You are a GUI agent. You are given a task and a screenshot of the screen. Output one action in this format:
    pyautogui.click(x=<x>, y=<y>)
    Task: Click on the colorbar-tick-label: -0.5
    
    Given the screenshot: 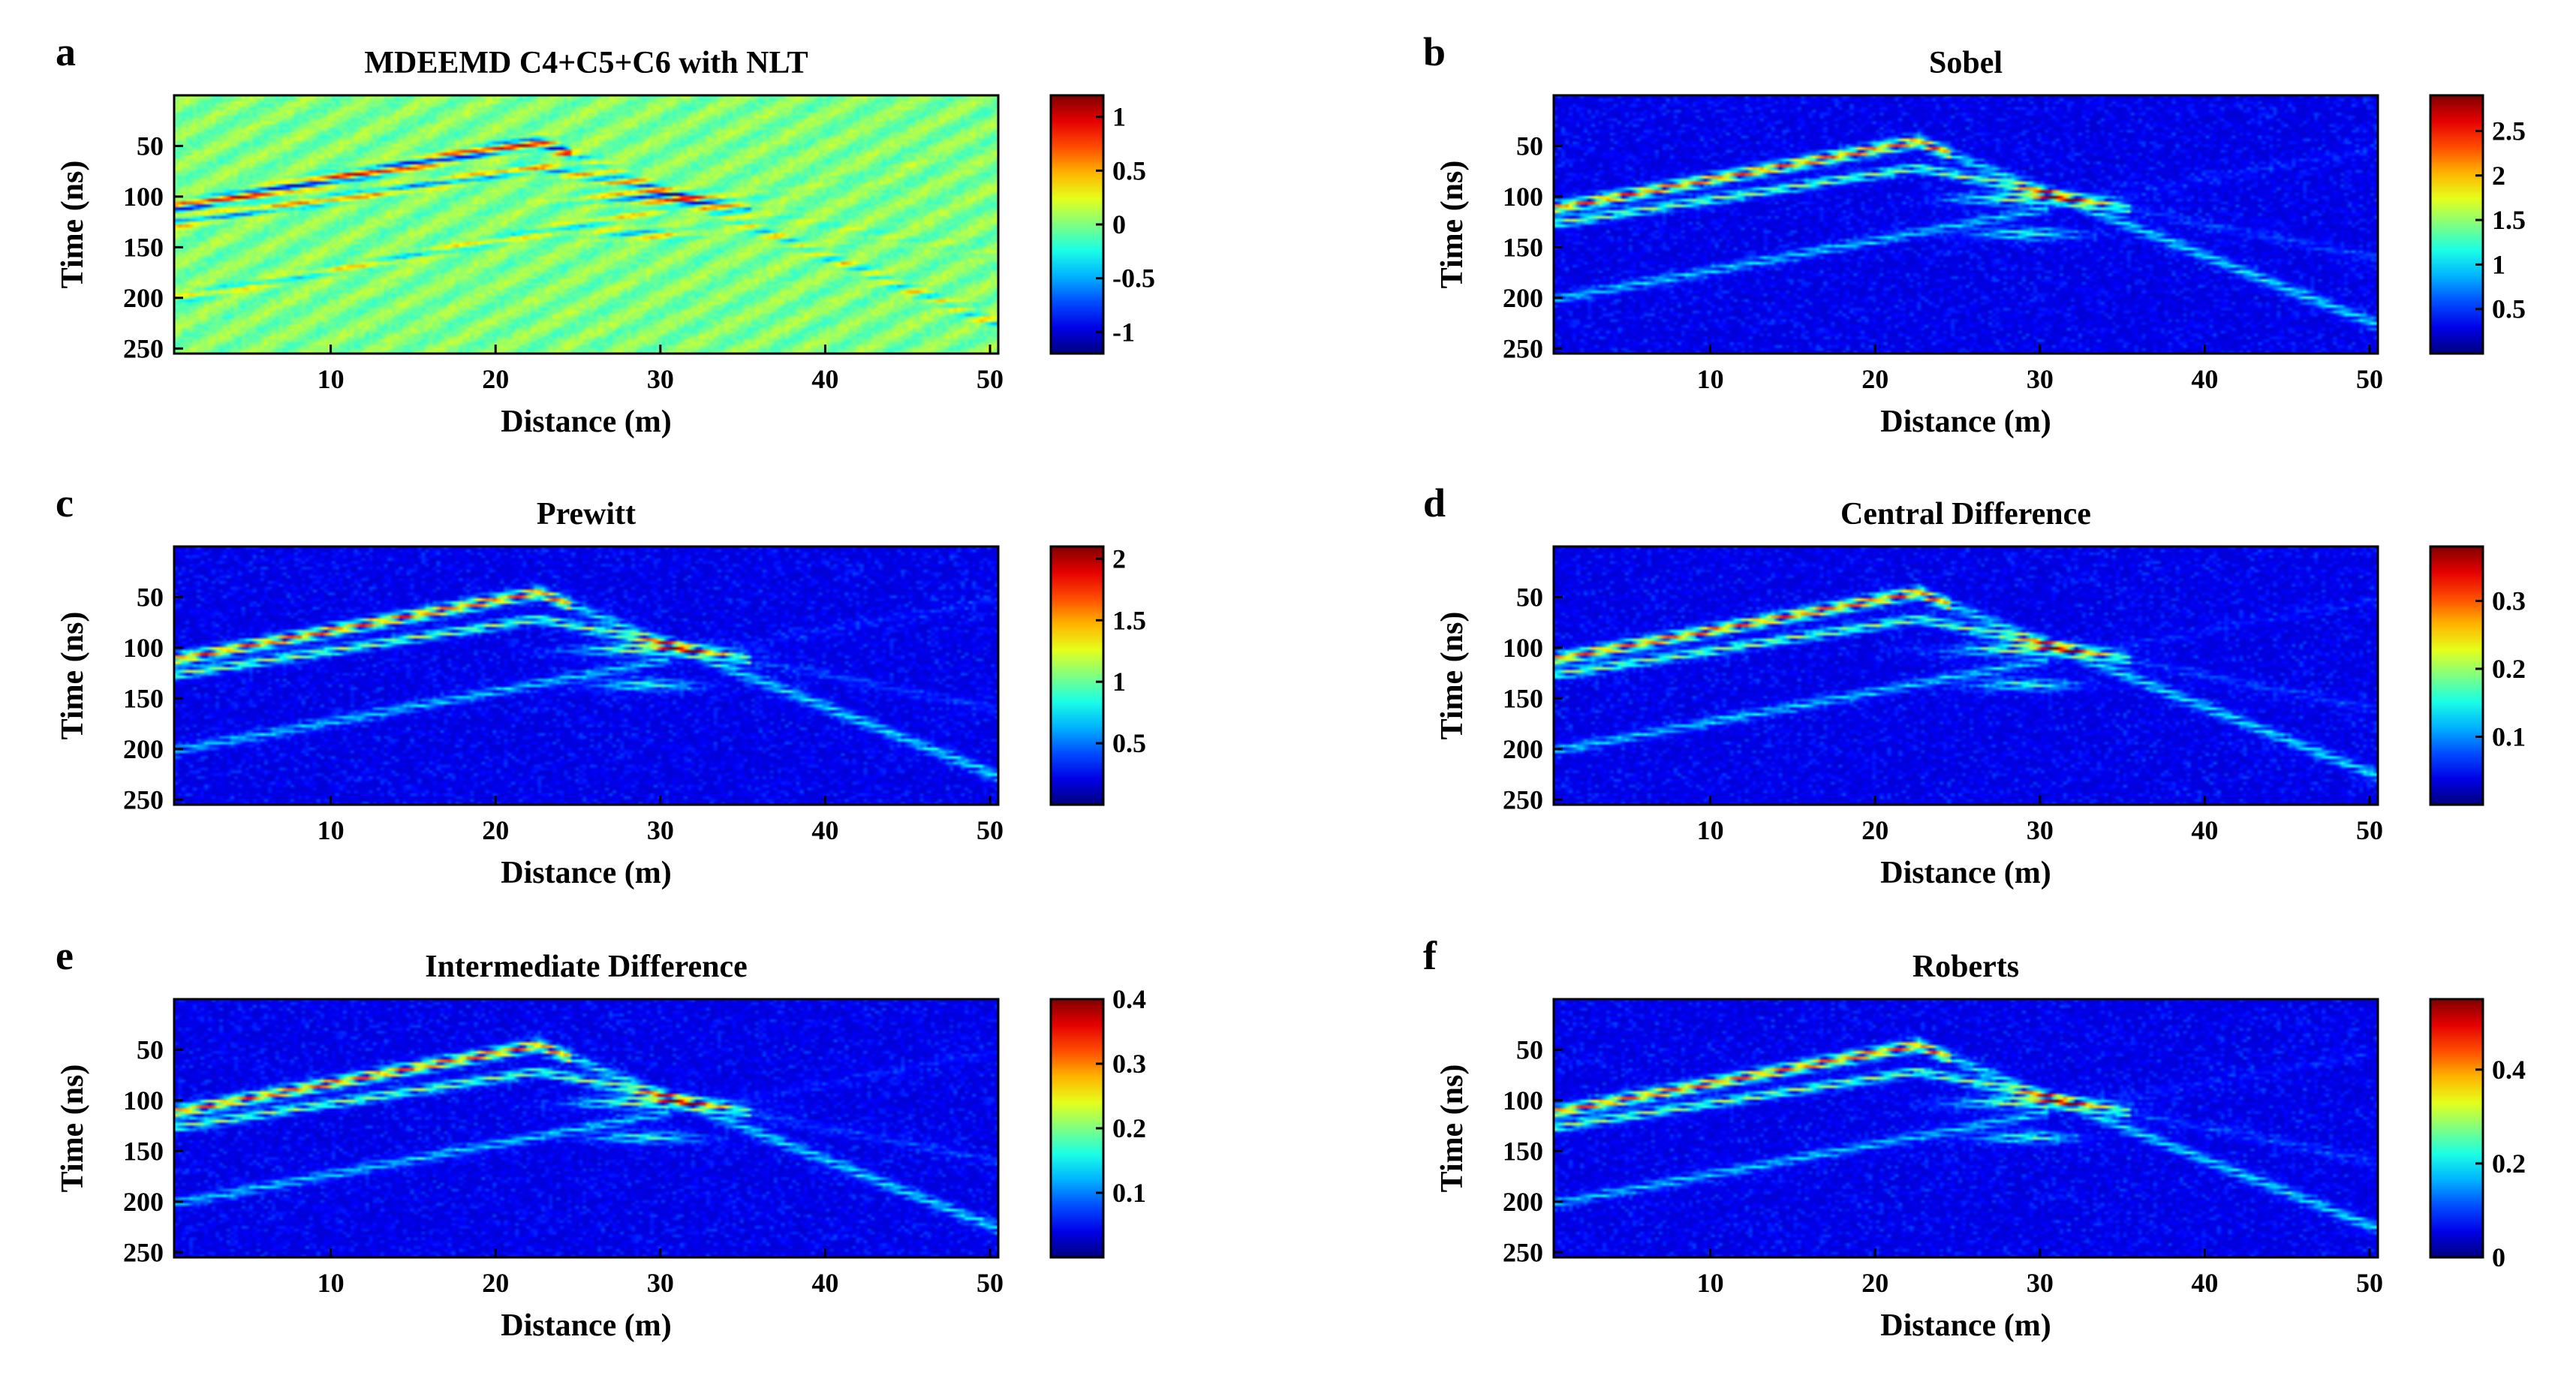 What is the action you would take?
    pyautogui.click(x=1133, y=278)
    